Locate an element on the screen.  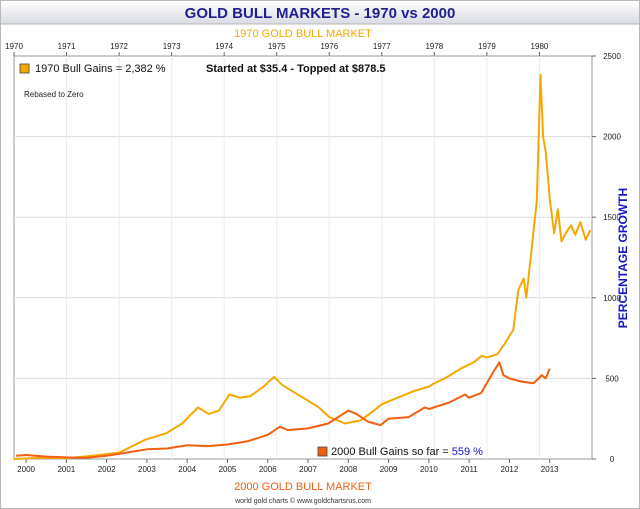
bottom-x-tick-label: 2011 is located at coordinates (470, 469).